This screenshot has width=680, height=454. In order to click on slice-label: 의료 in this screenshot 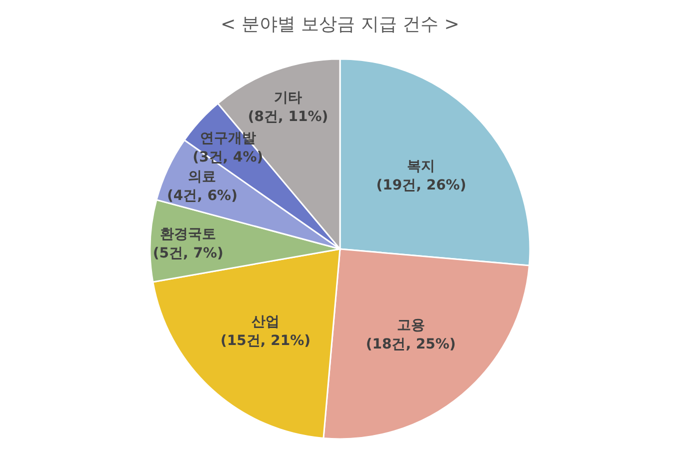, I will do `click(202, 176)`.